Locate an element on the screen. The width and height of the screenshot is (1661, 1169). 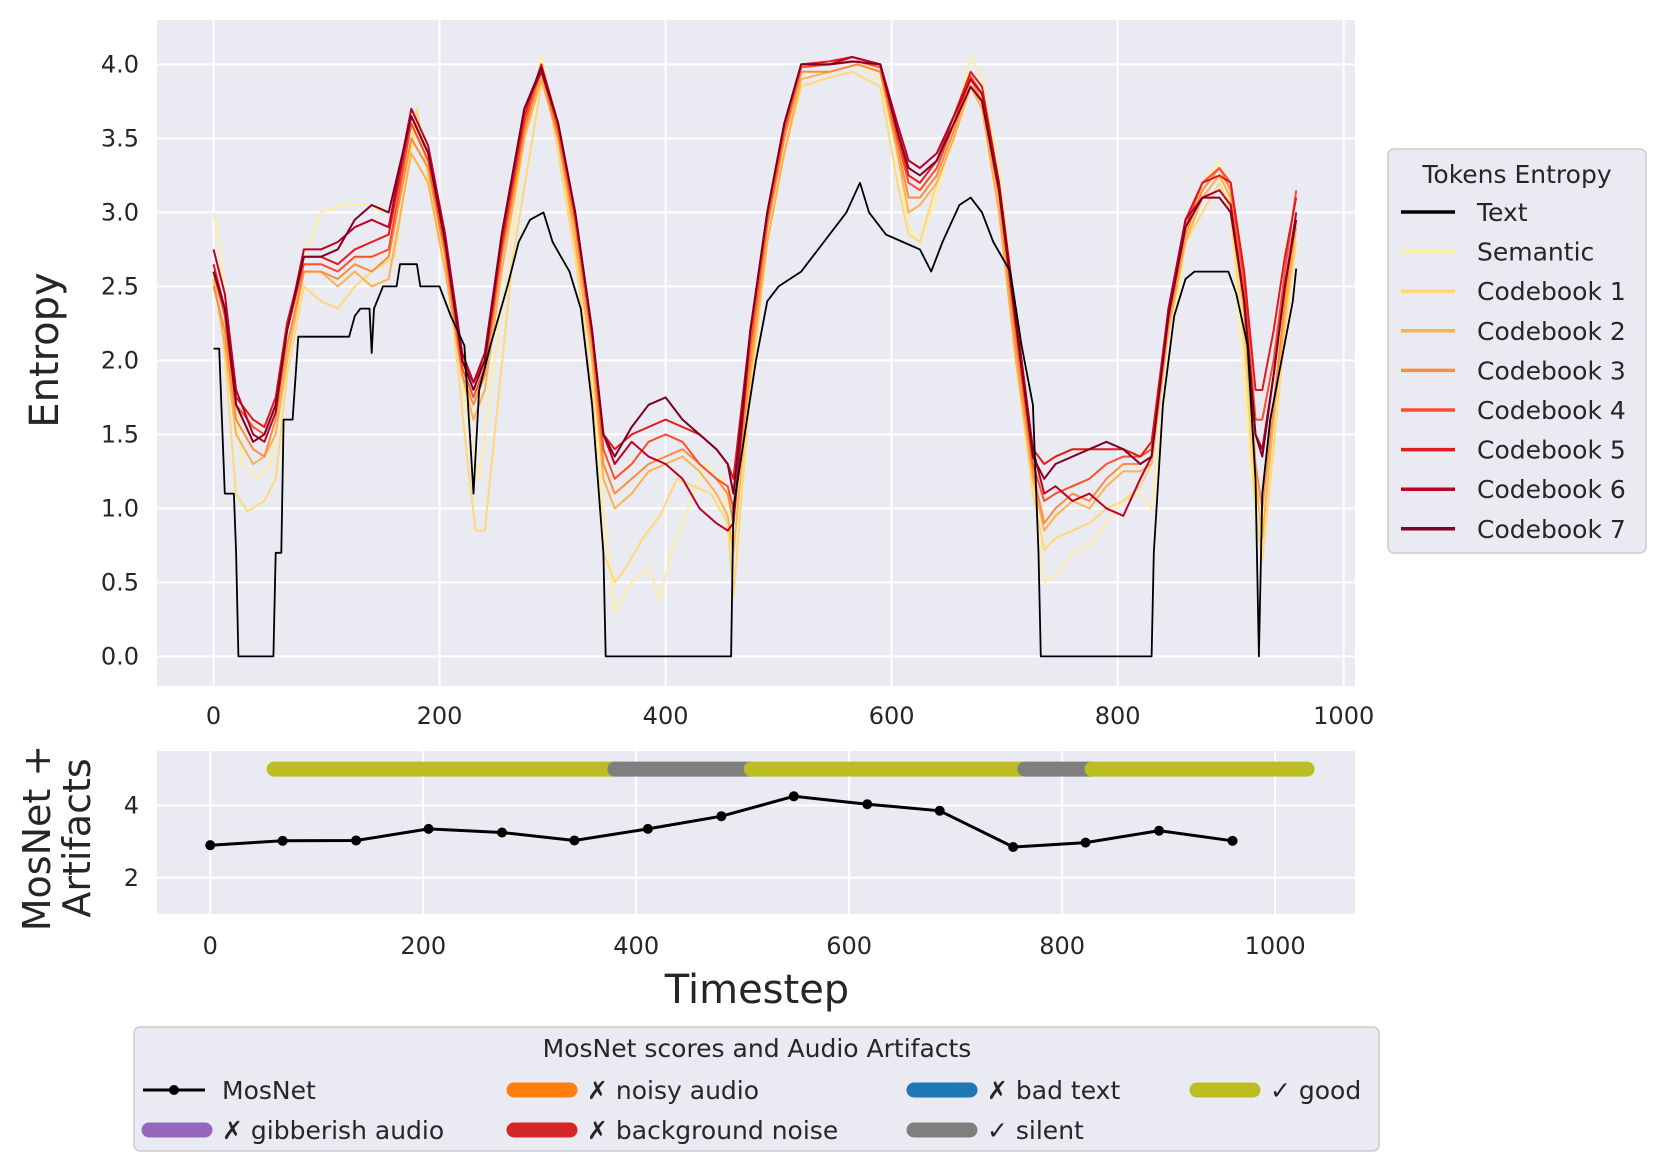
mosnet-x-tick-label: 200 is located at coordinates (423, 946).